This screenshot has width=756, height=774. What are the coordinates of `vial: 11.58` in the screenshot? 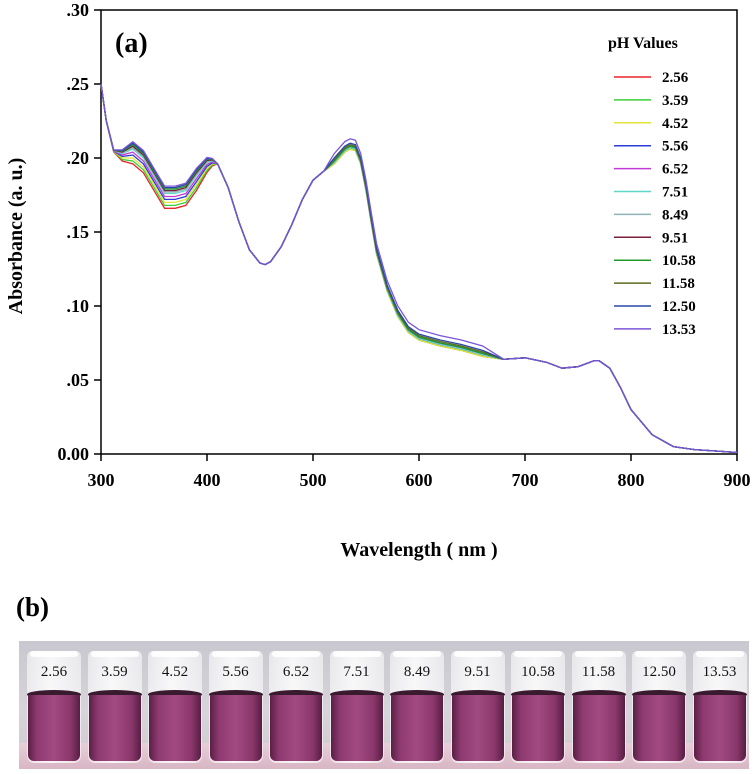 It's located at (598, 707).